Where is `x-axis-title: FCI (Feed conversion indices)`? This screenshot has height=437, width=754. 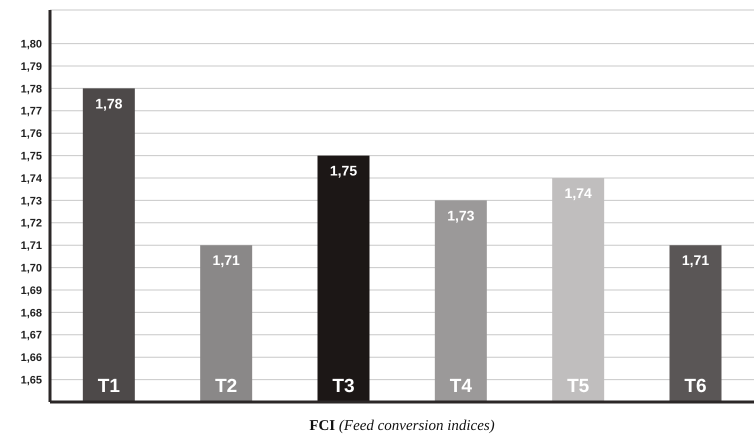 x-axis-title: FCI (Feed conversion indices) is located at coordinates (402, 426).